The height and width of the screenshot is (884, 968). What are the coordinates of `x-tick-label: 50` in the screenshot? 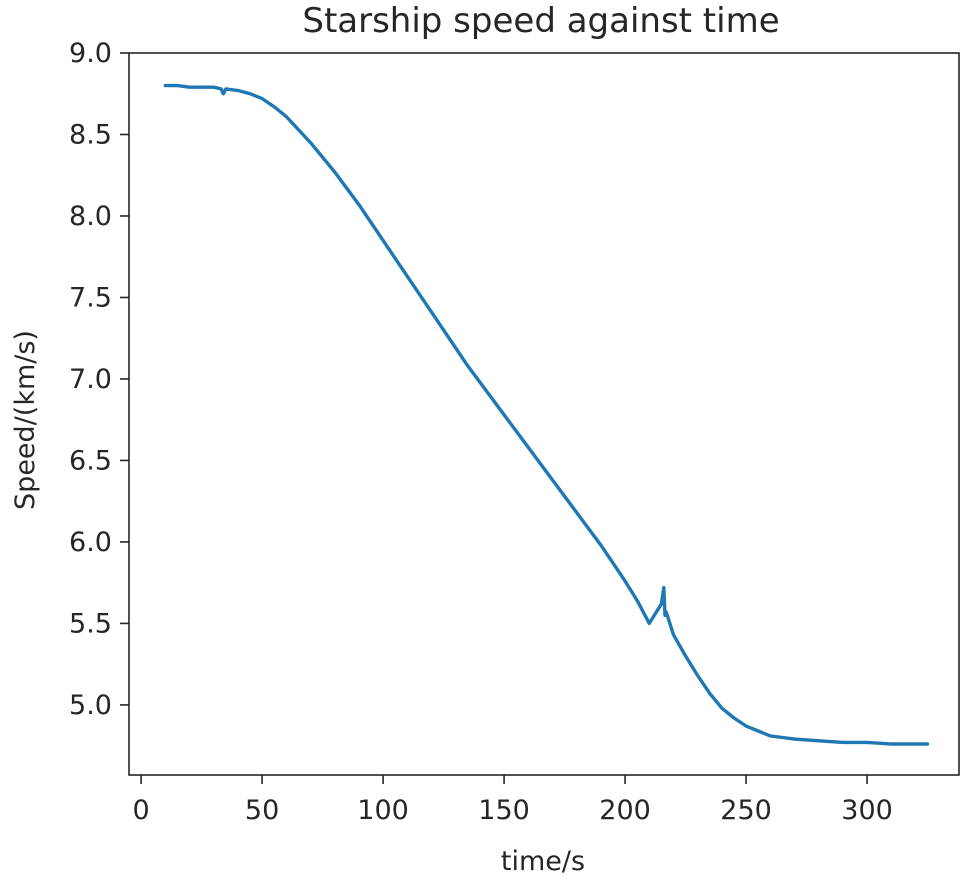 It's located at (262, 810).